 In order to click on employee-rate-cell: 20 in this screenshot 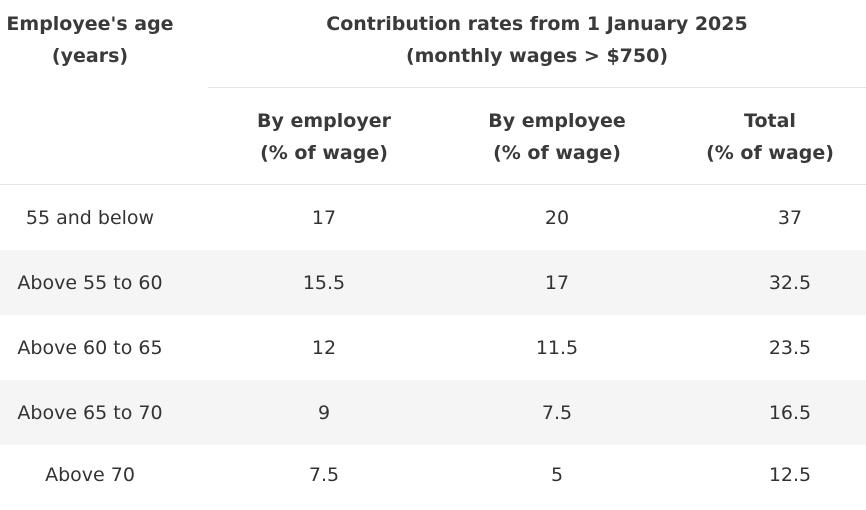, I will do `click(557, 217)`.